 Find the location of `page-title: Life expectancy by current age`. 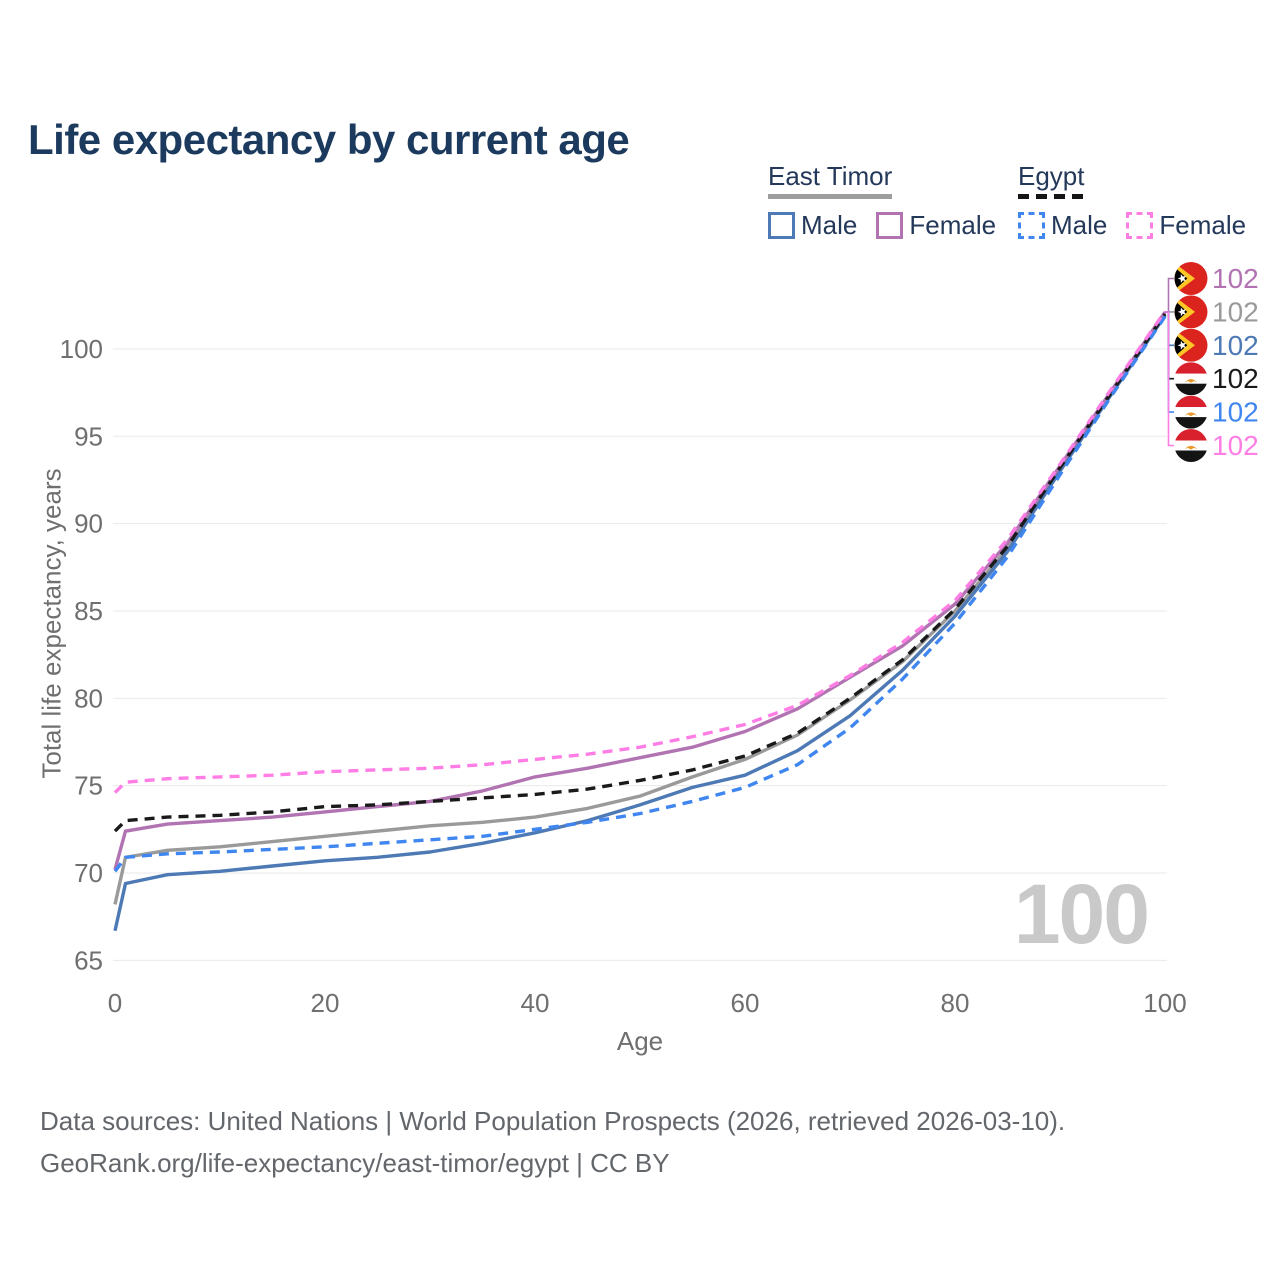

page-title: Life expectancy by current age is located at coordinates (329, 140).